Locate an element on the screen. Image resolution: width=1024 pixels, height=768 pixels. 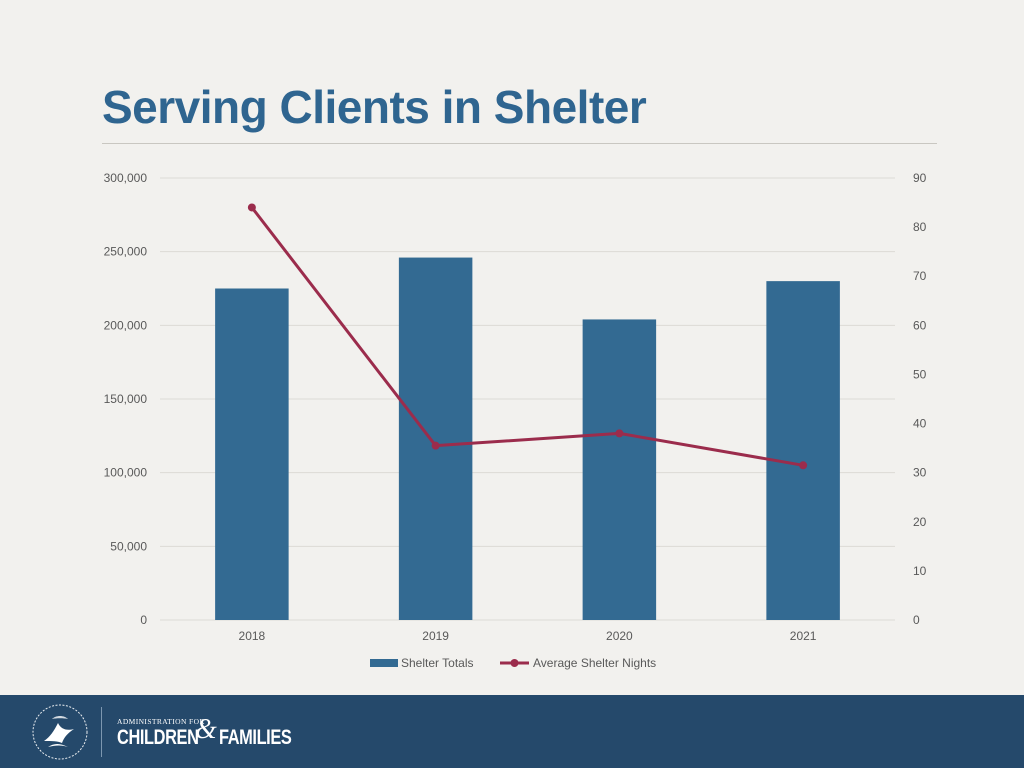
hhs-eagle-seal-icon is located at coordinates (60, 732).